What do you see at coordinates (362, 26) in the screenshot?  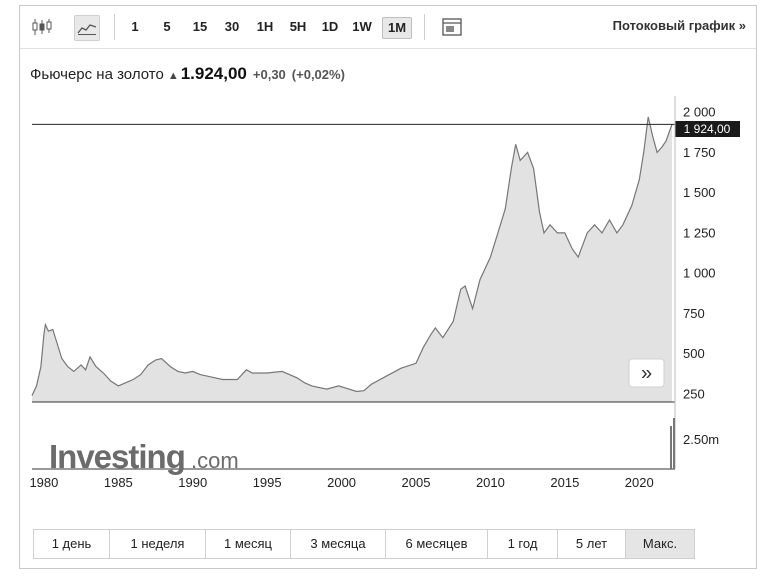 I see `interval-1w: 1W` at bounding box center [362, 26].